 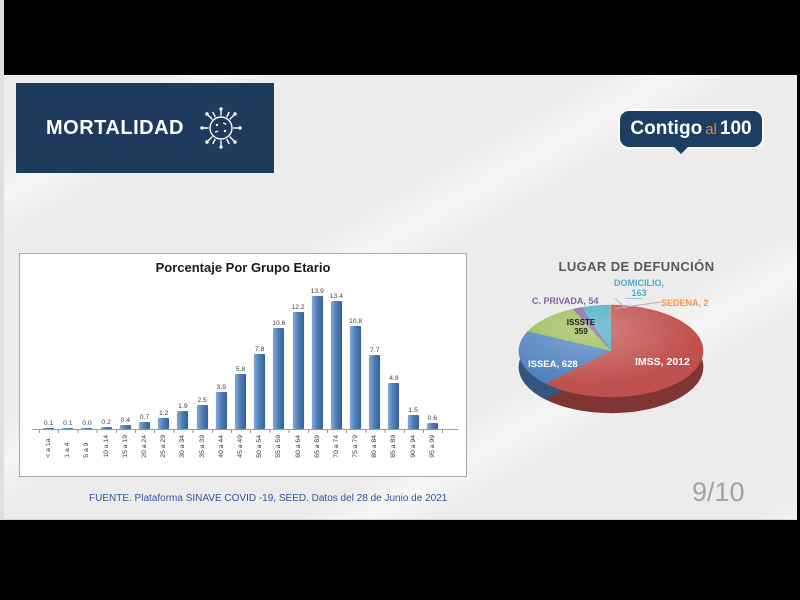 I want to click on page-number: 9/10, so click(x=718, y=492).